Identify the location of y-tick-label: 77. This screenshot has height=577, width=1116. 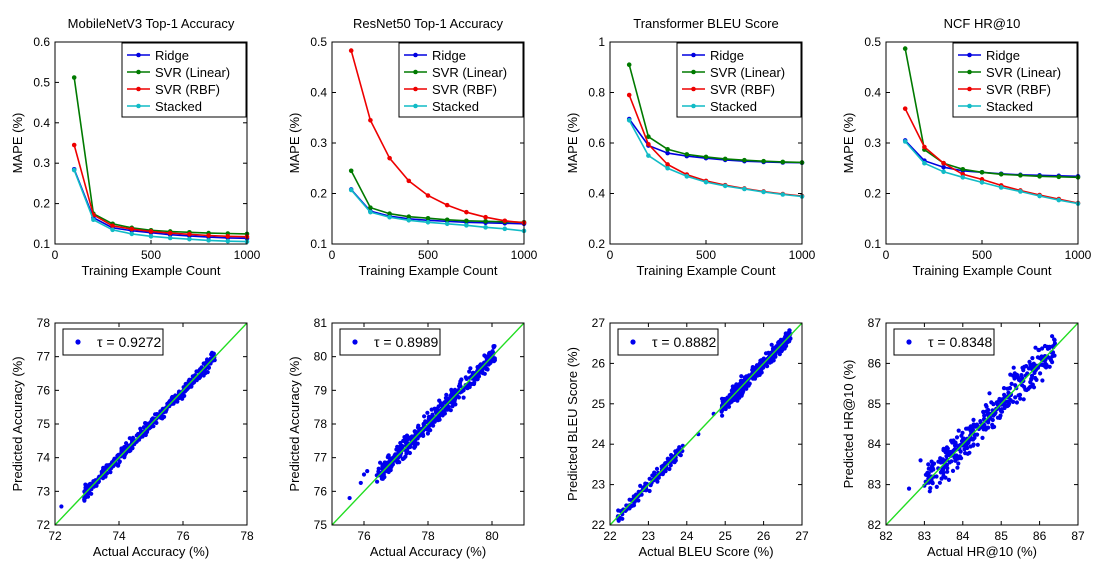
(321, 458).